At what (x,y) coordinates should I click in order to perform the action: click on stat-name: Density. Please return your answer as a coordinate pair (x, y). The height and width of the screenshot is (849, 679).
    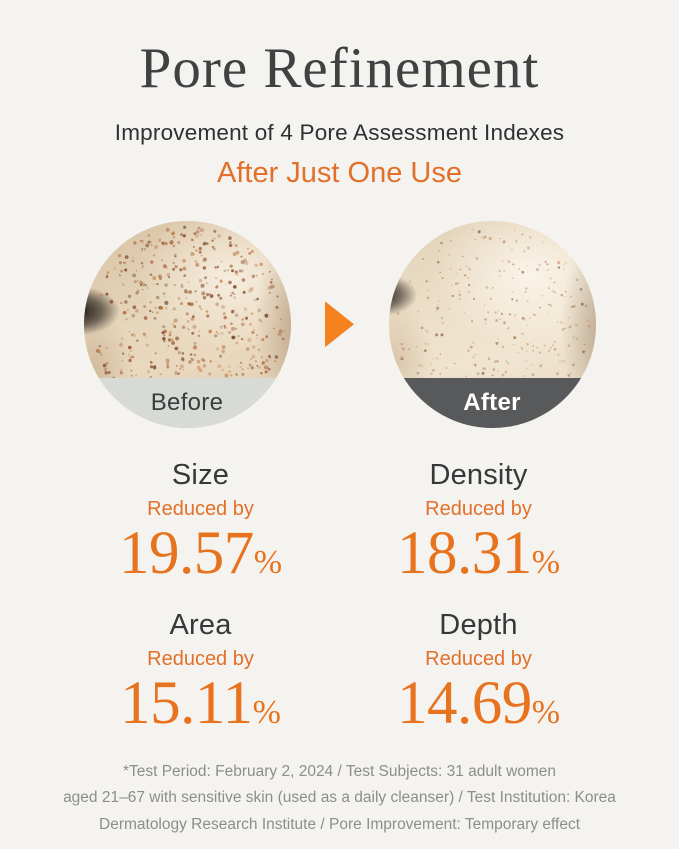
    Looking at the image, I should click on (478, 474).